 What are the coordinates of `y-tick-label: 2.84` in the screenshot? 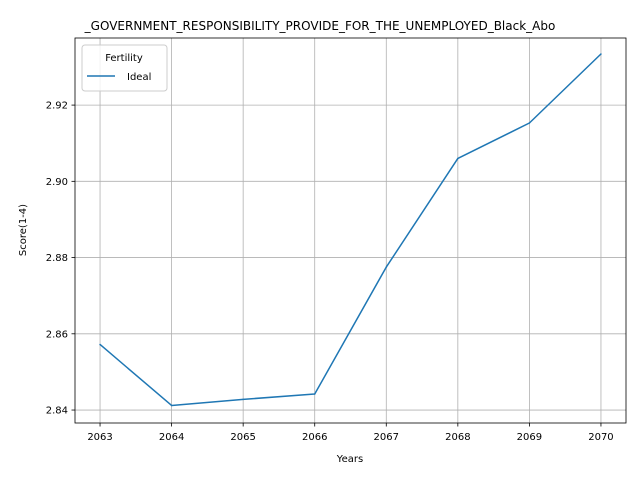 It's located at (57, 411).